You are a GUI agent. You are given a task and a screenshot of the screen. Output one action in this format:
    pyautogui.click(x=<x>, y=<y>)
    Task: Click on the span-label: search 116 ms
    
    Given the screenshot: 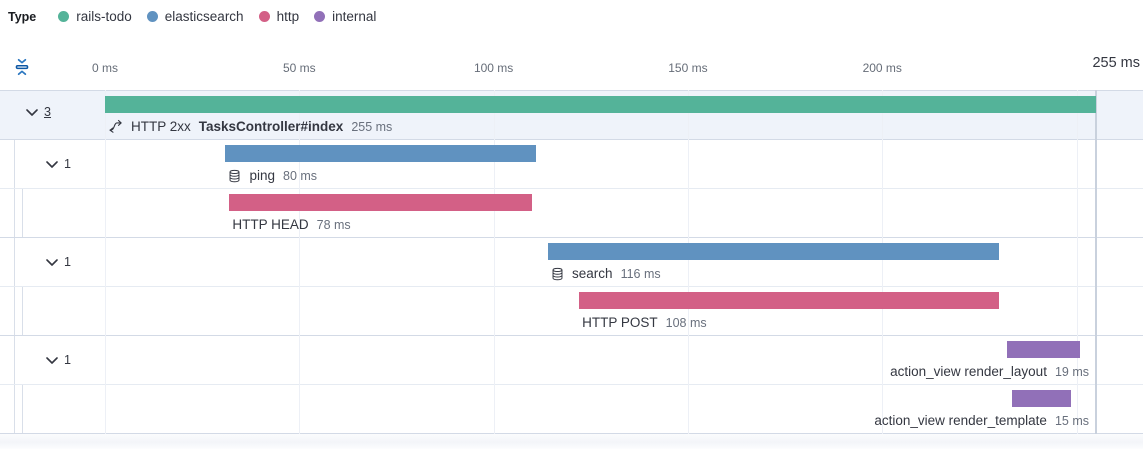 What is the action you would take?
    pyautogui.click(x=606, y=273)
    